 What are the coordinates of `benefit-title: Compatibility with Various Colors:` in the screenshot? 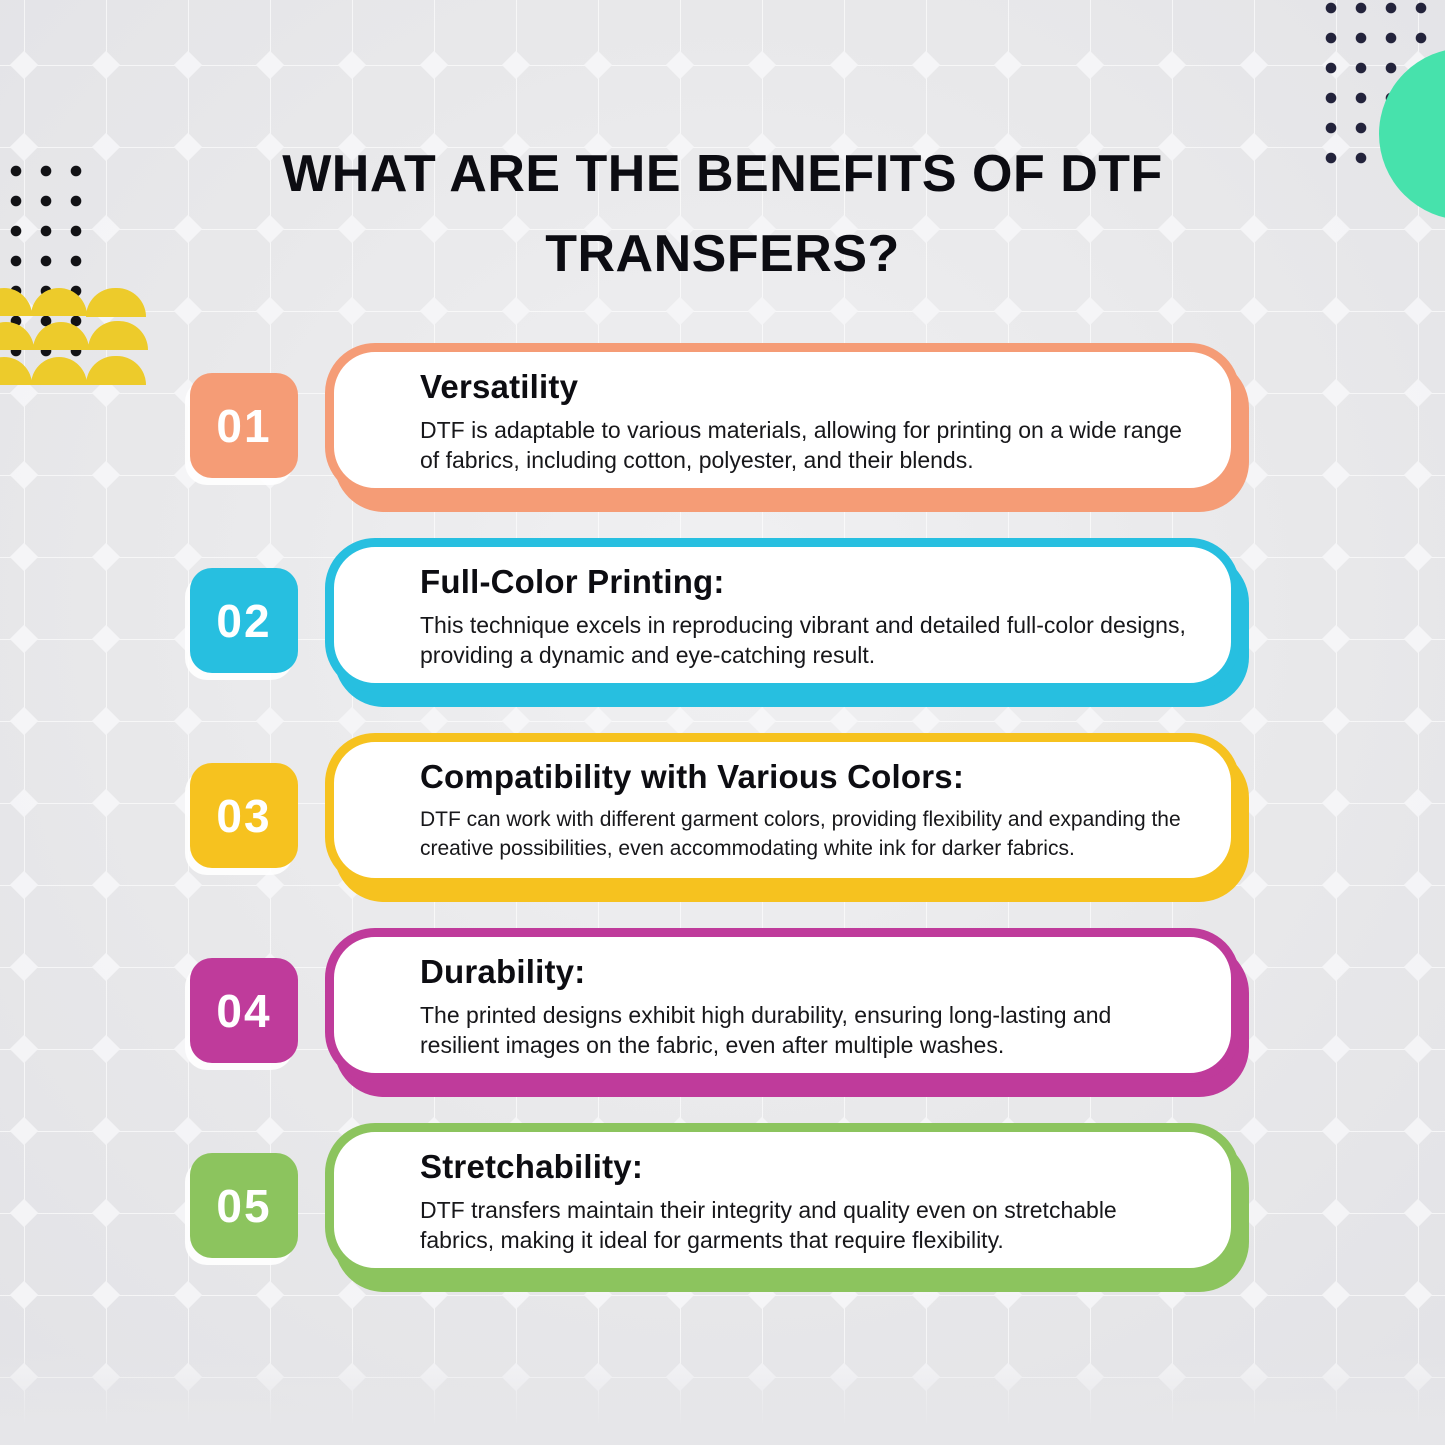 It's located at (692, 776).